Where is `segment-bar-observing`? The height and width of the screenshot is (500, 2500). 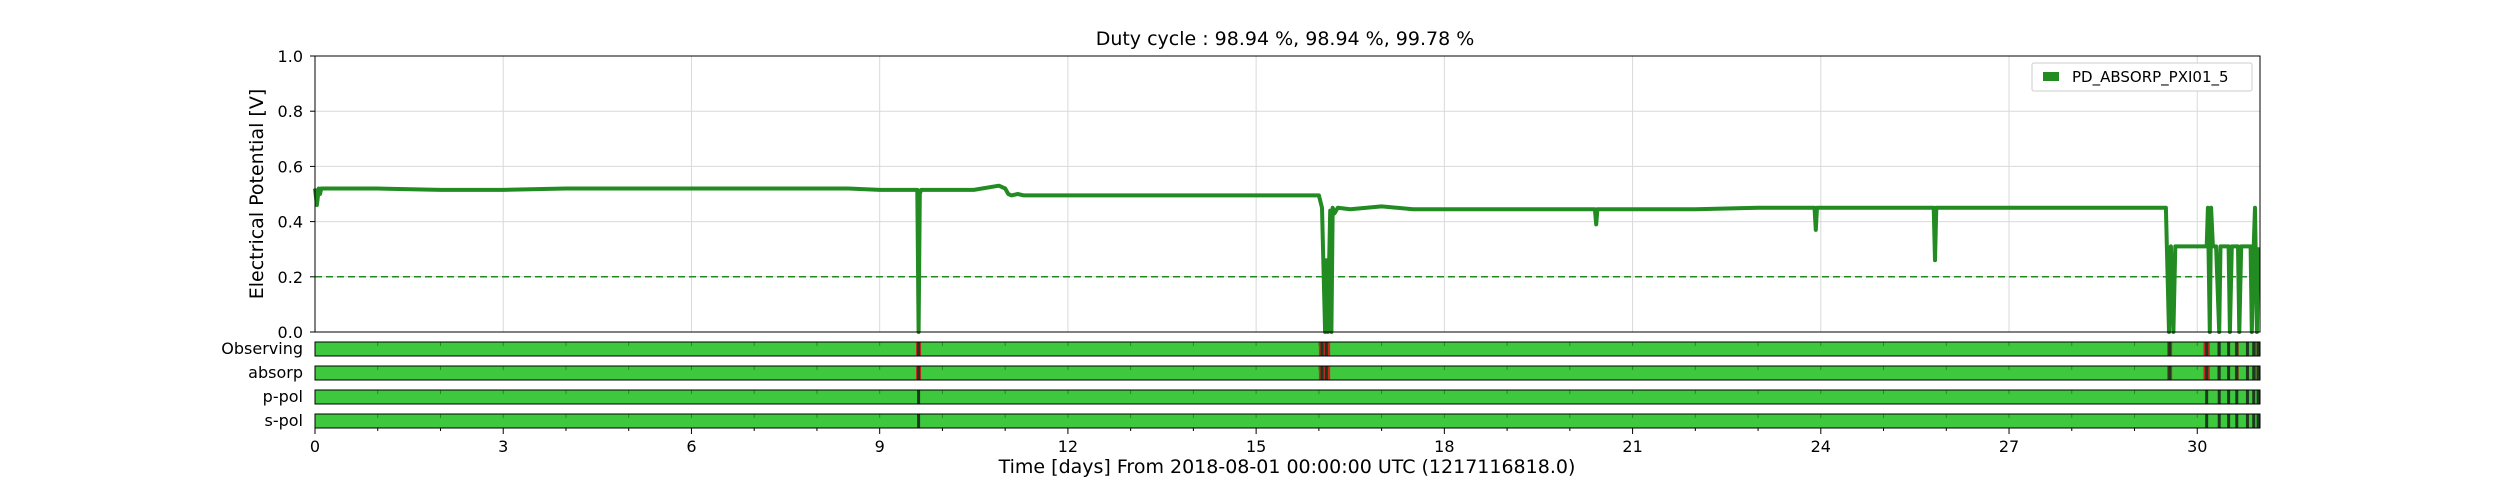 segment-bar-observing is located at coordinates (1287, 349).